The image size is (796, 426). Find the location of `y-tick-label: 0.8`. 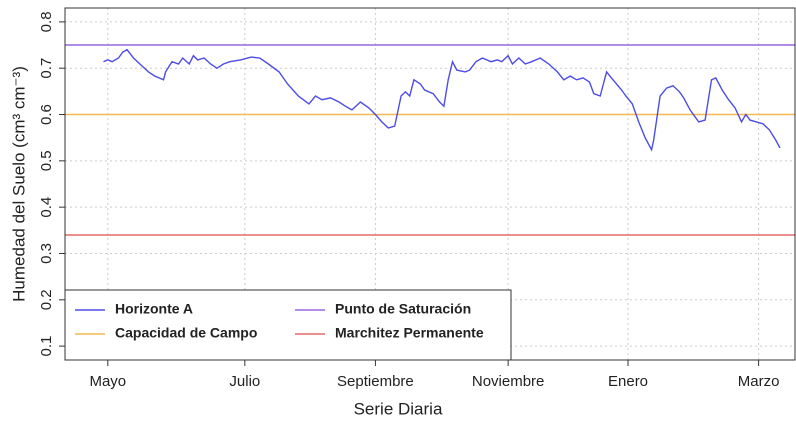

y-tick-label: 0.8 is located at coordinates (46, 21).